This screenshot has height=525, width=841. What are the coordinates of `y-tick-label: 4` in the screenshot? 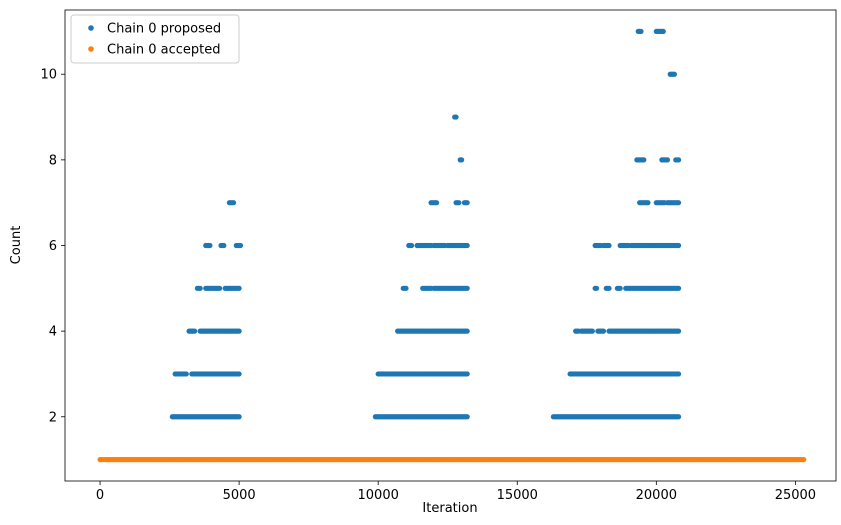 It's located at (53, 332).